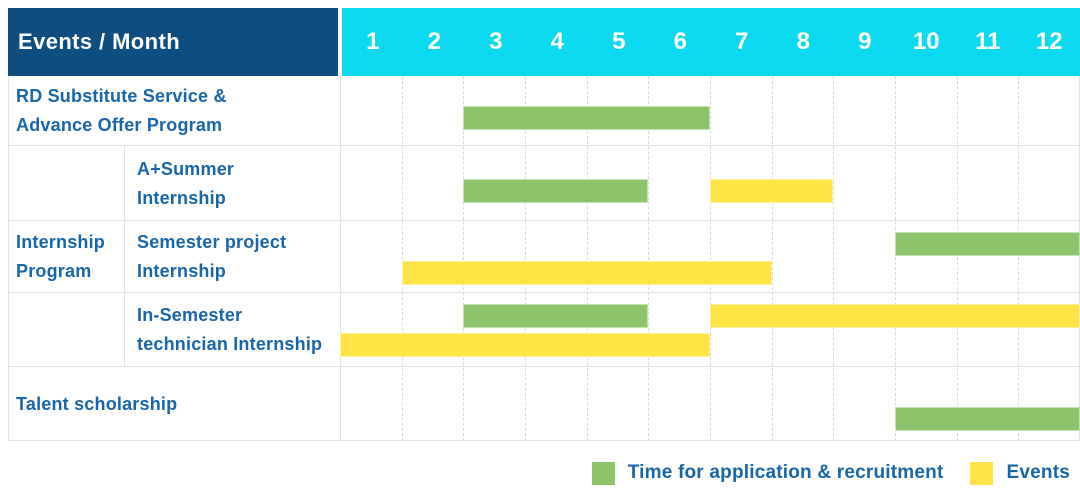 Image resolution: width=1080 pixels, height=494 pixels. What do you see at coordinates (229, 330) in the screenshot?
I see `row-label-sub: In-Semester technician Internship` at bounding box center [229, 330].